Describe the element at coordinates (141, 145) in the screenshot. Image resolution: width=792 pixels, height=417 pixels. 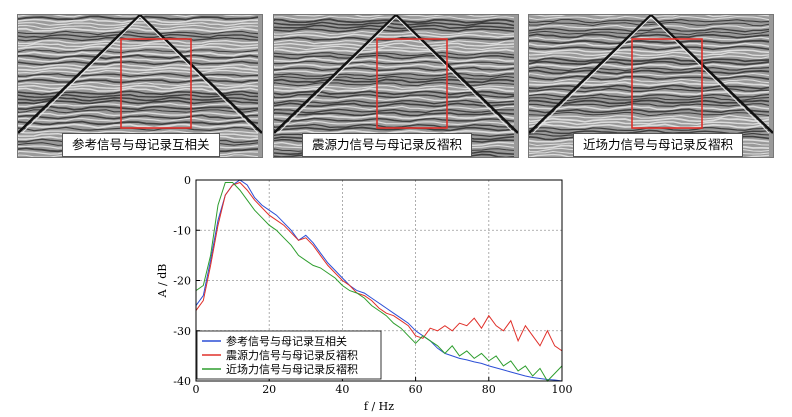
I see `panel-label-1: 参考信号与母记录互相关` at that location.